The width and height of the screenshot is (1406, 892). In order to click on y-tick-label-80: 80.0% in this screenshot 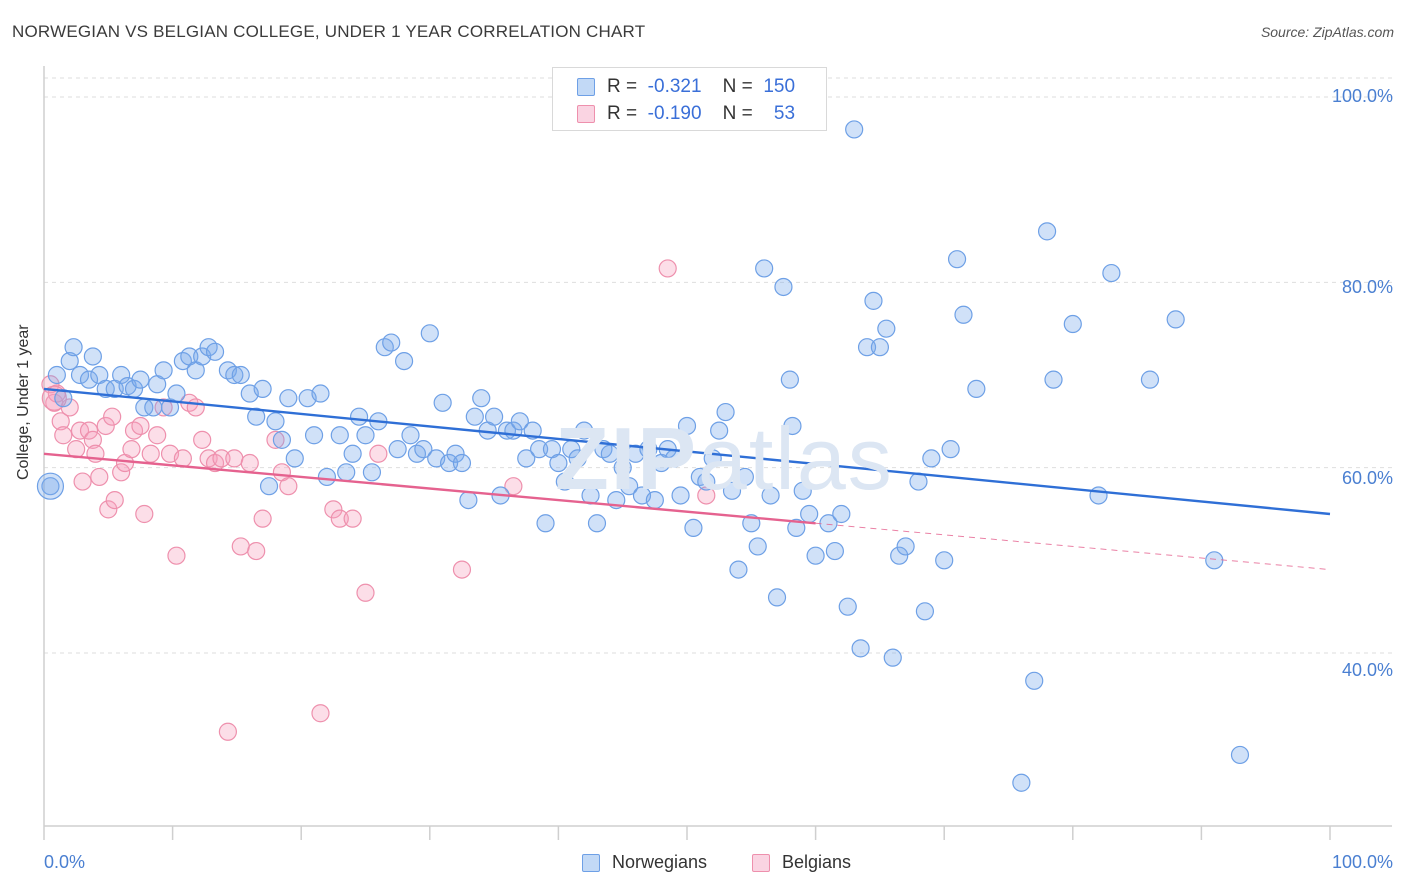, I will do `click(1367, 287)`.